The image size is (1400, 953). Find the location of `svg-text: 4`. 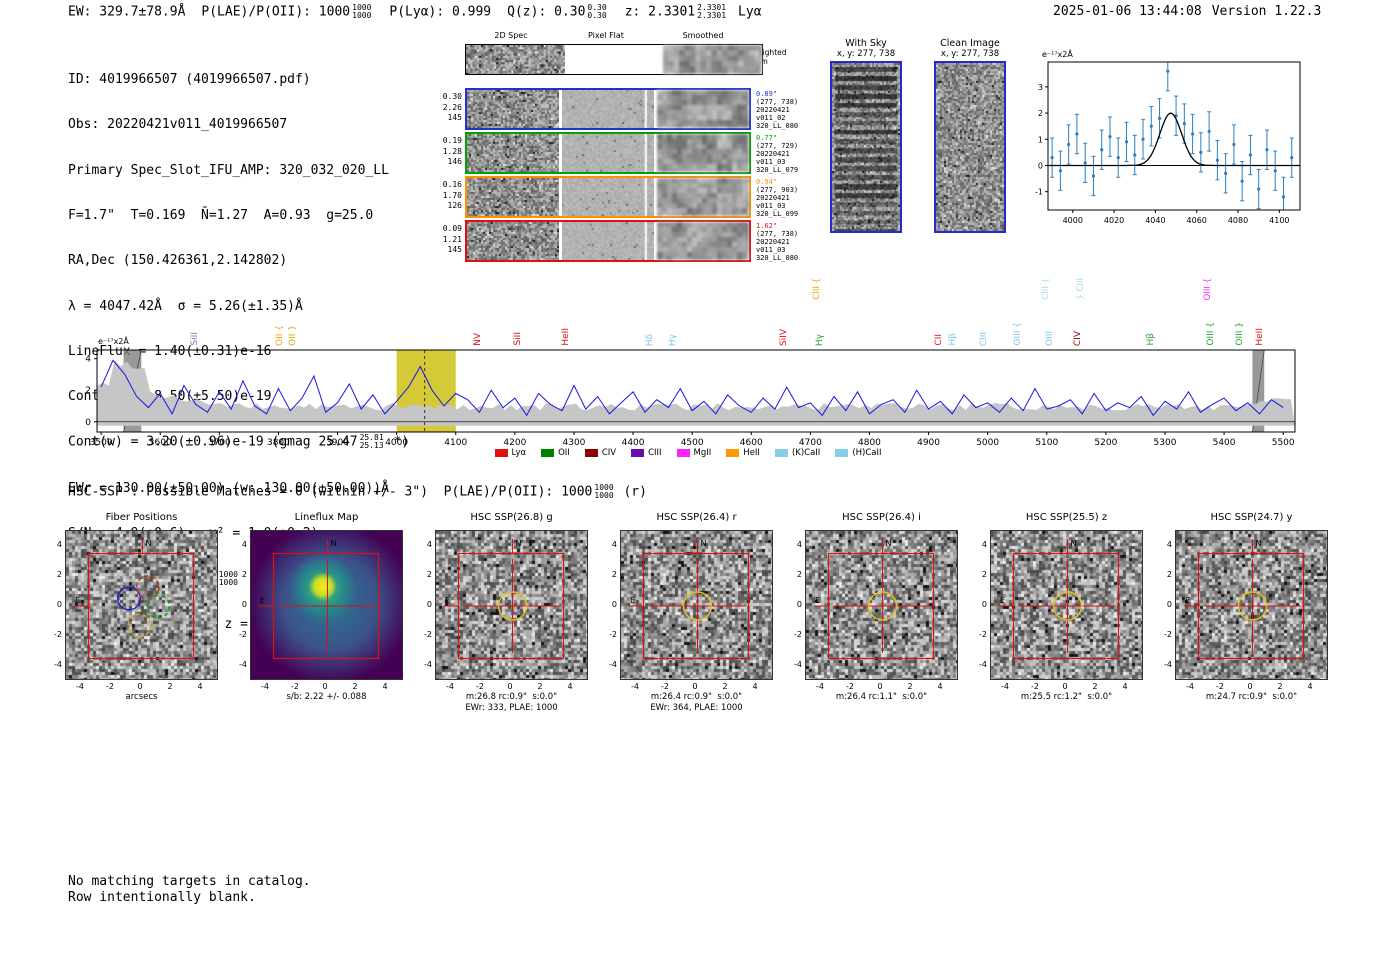

svg-text: 4 is located at coordinates (88, 360).